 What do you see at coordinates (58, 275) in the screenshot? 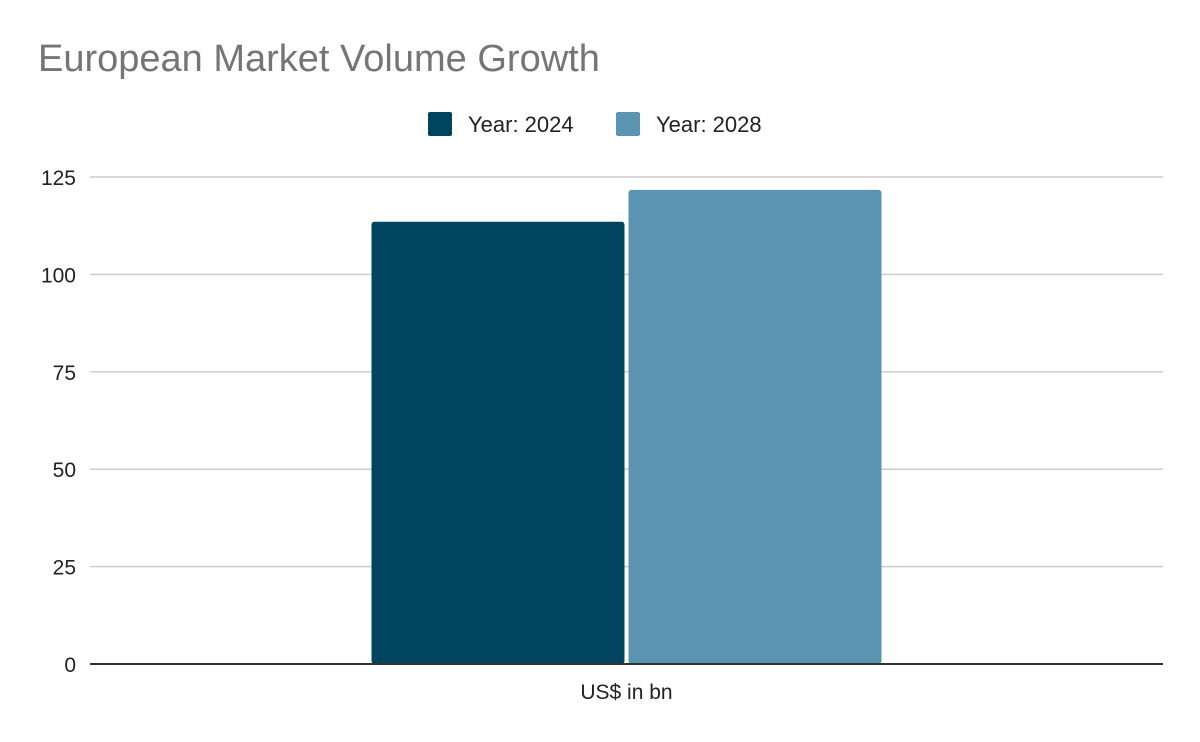
I see `y-tick-label: 100` at bounding box center [58, 275].